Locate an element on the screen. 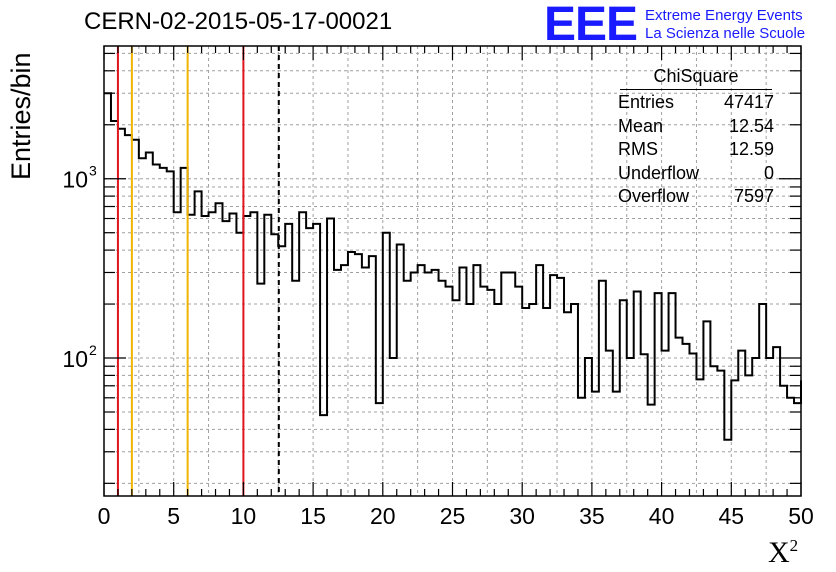 The image size is (836, 572). run-title: CERN-02-2015-05-17-00021 is located at coordinates (238, 21).